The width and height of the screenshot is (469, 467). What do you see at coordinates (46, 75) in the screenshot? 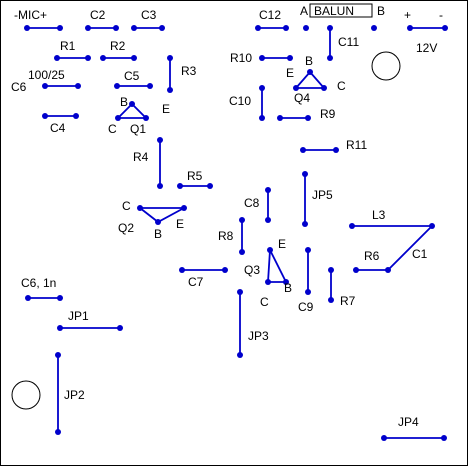
I see `c6-value-label: 100/25` at bounding box center [46, 75].